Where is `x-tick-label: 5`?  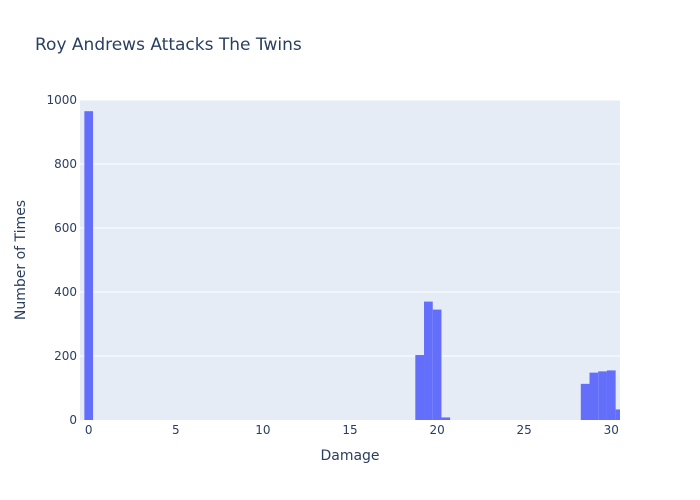 x-tick-label: 5 is located at coordinates (176, 430).